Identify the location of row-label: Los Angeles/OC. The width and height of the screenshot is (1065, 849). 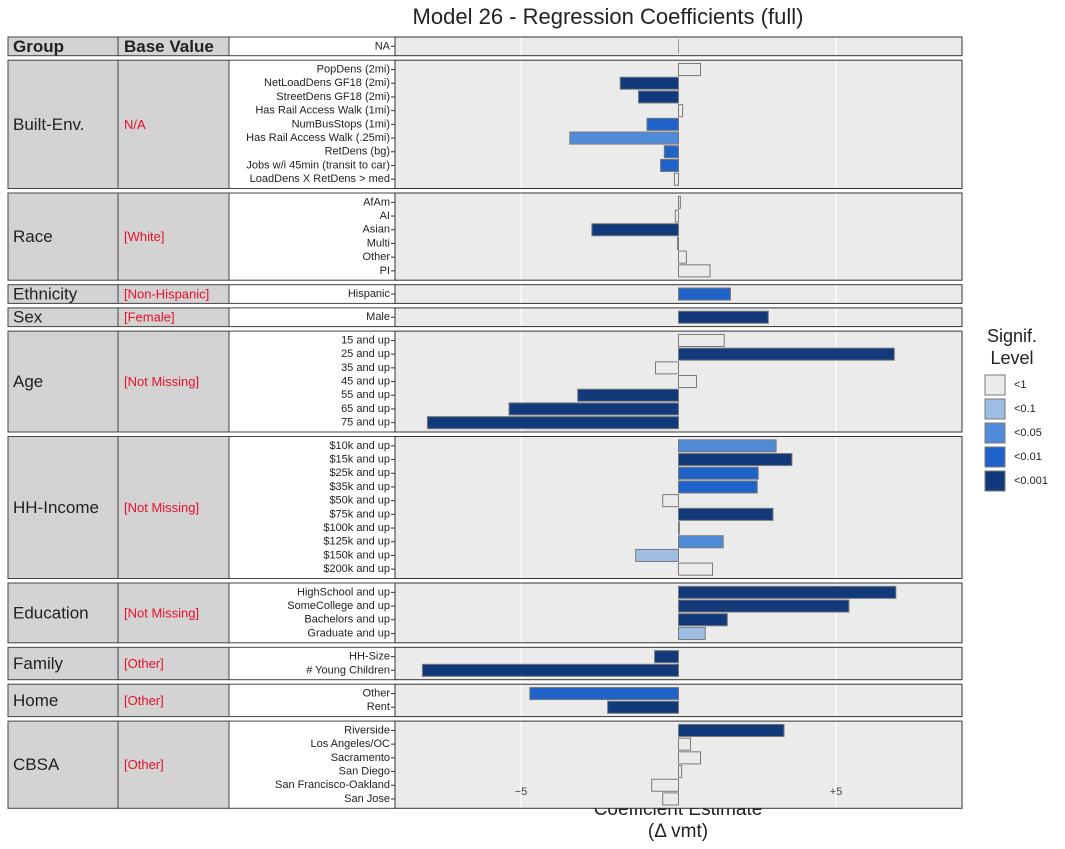
(351, 744).